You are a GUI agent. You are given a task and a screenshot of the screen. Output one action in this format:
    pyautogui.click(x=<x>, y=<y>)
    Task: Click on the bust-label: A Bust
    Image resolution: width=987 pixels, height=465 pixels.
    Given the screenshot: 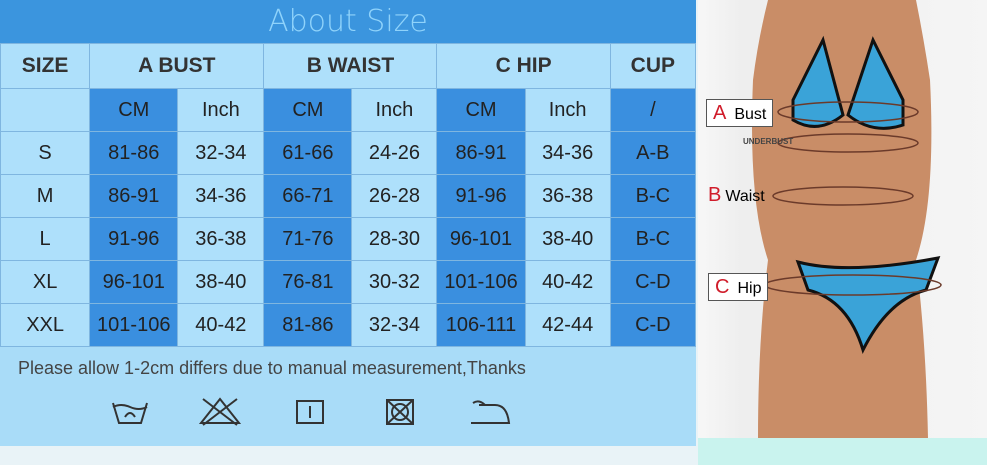 What is the action you would take?
    pyautogui.click(x=740, y=113)
    